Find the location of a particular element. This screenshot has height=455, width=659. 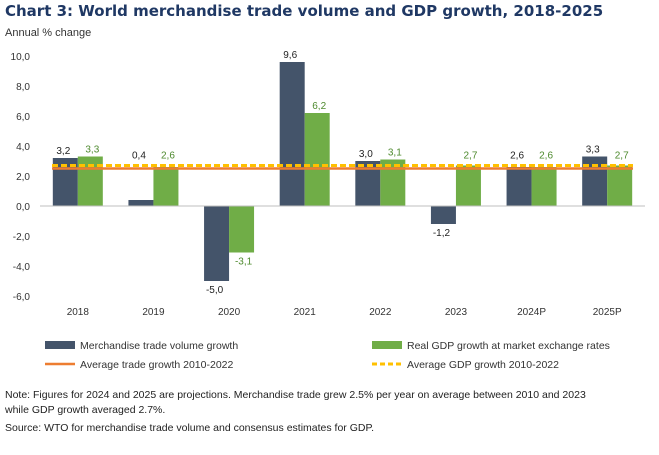

x-tick-label: 2018 is located at coordinates (78, 312).